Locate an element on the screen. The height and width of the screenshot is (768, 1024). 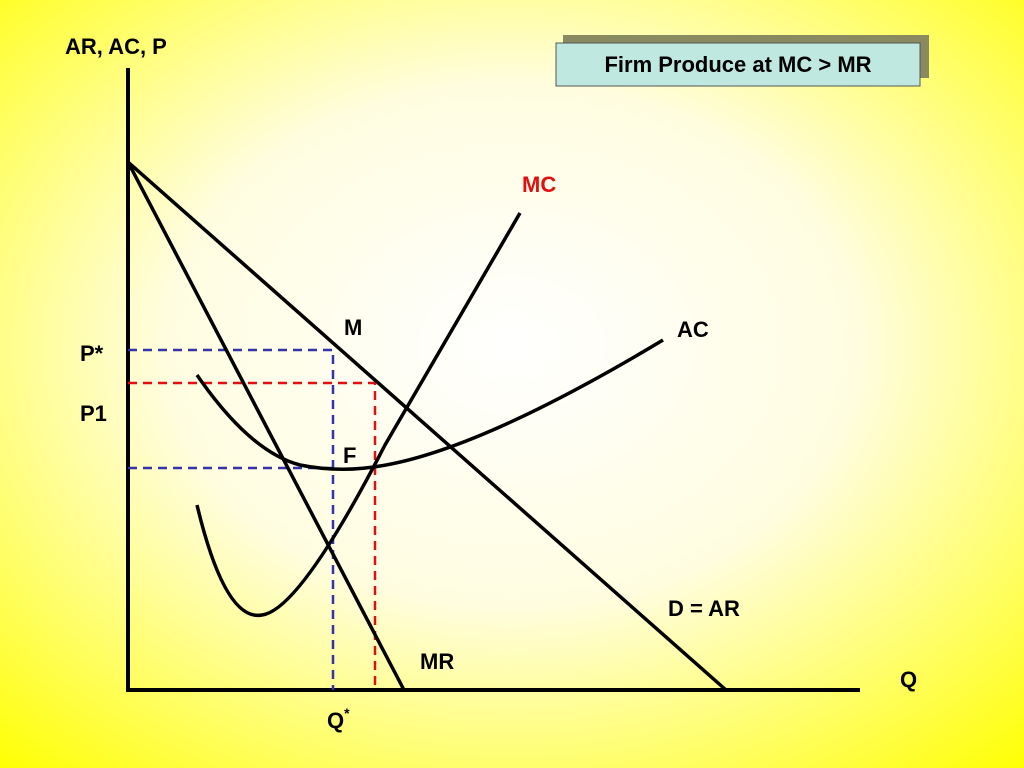
title: Firm Produce at MC > MR is located at coordinates (737, 64).